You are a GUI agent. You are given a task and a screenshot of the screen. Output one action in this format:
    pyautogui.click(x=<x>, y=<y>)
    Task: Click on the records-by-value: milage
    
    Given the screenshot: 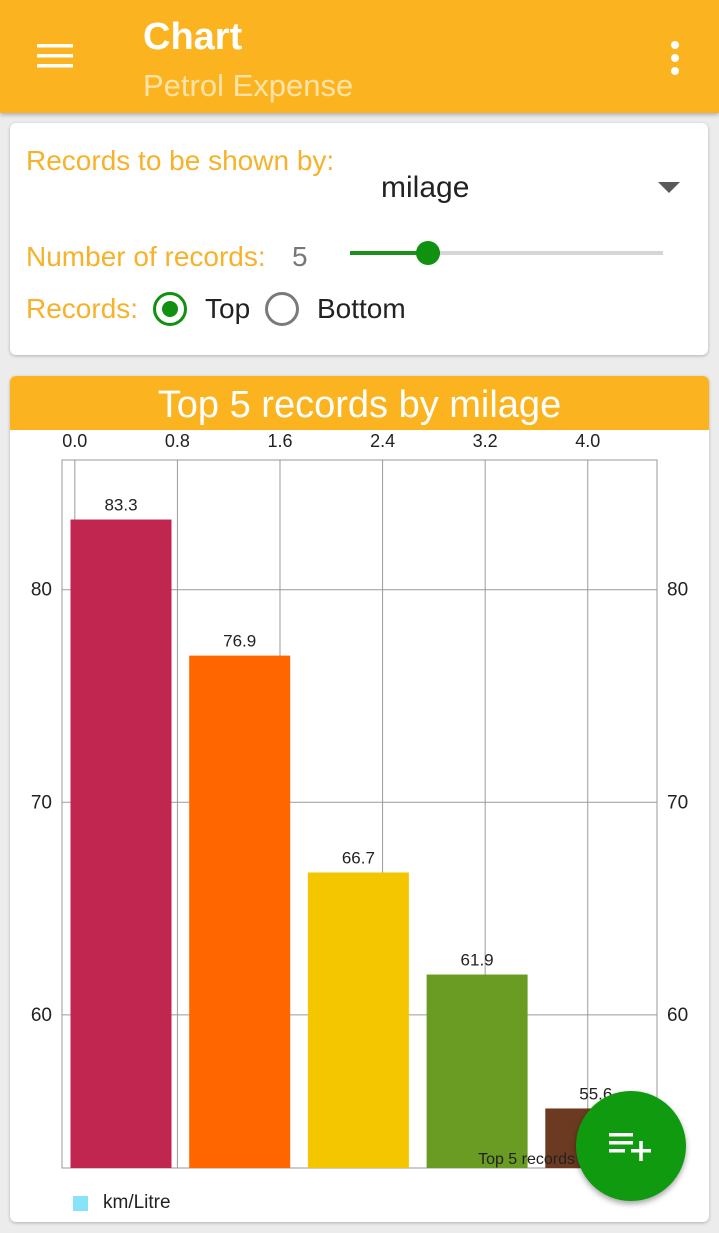 What is the action you would take?
    pyautogui.click(x=425, y=187)
    